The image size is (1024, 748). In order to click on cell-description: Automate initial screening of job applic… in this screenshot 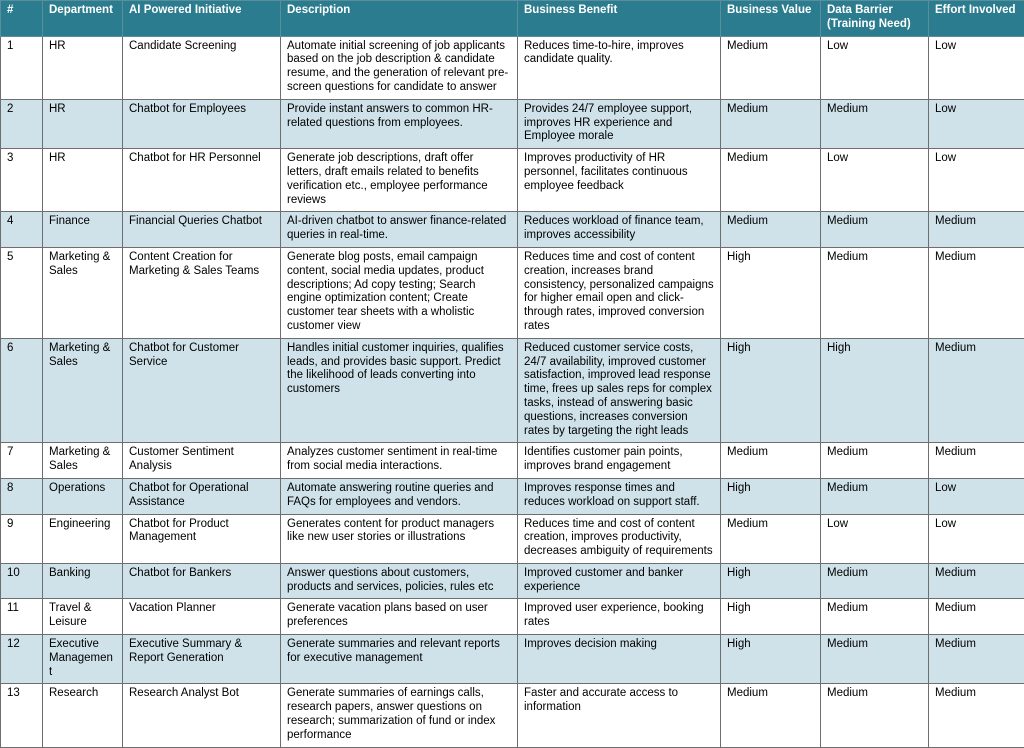, I will do `click(399, 67)`.